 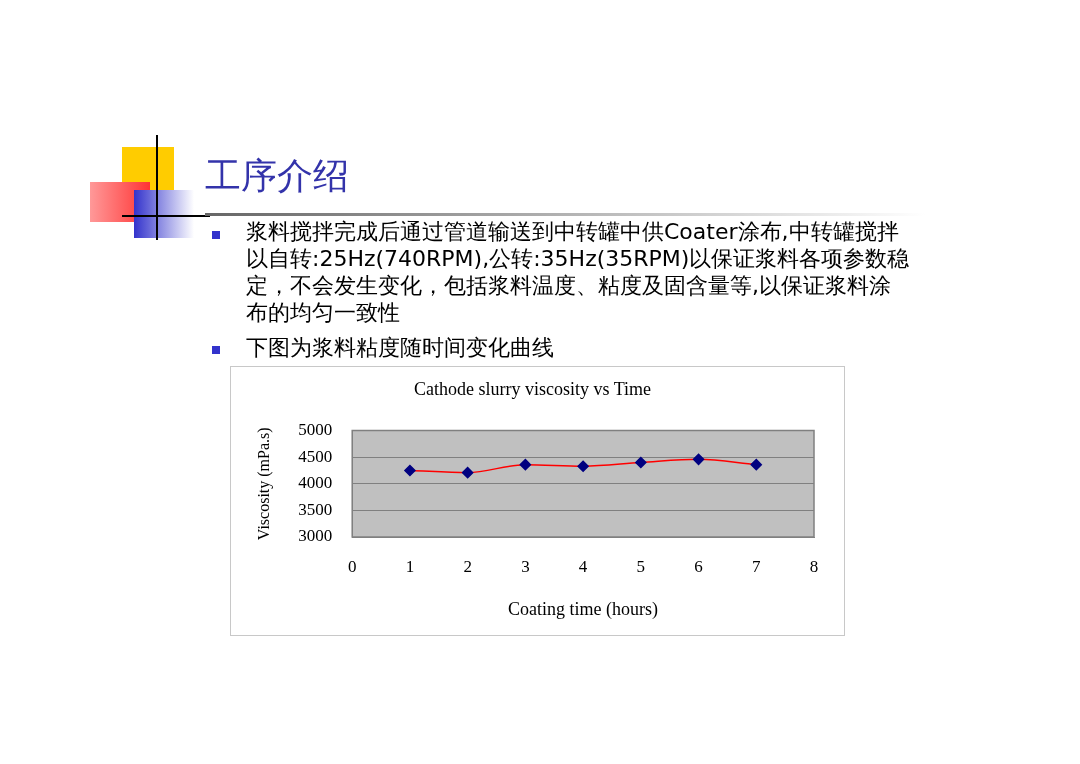 I want to click on x-tick-label: 7, so click(x=757, y=566).